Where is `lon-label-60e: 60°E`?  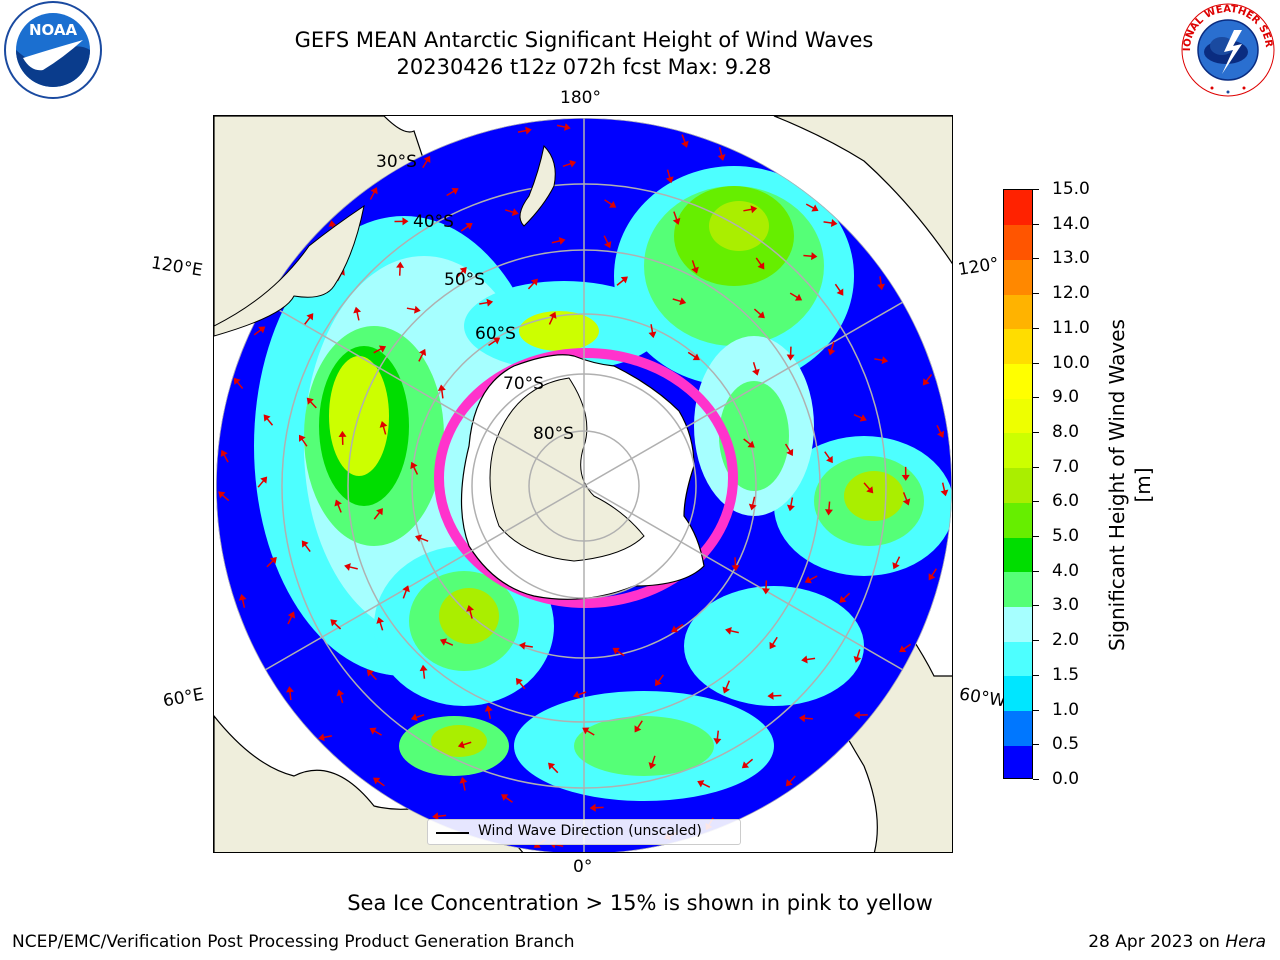 lon-label-60e: 60°E is located at coordinates (183, 698).